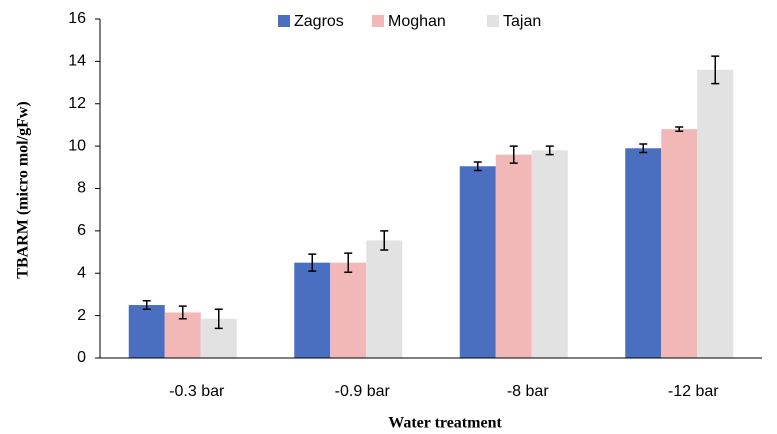  Describe the element at coordinates (77, 18) in the screenshot. I see `y-tick-label: 16` at that location.